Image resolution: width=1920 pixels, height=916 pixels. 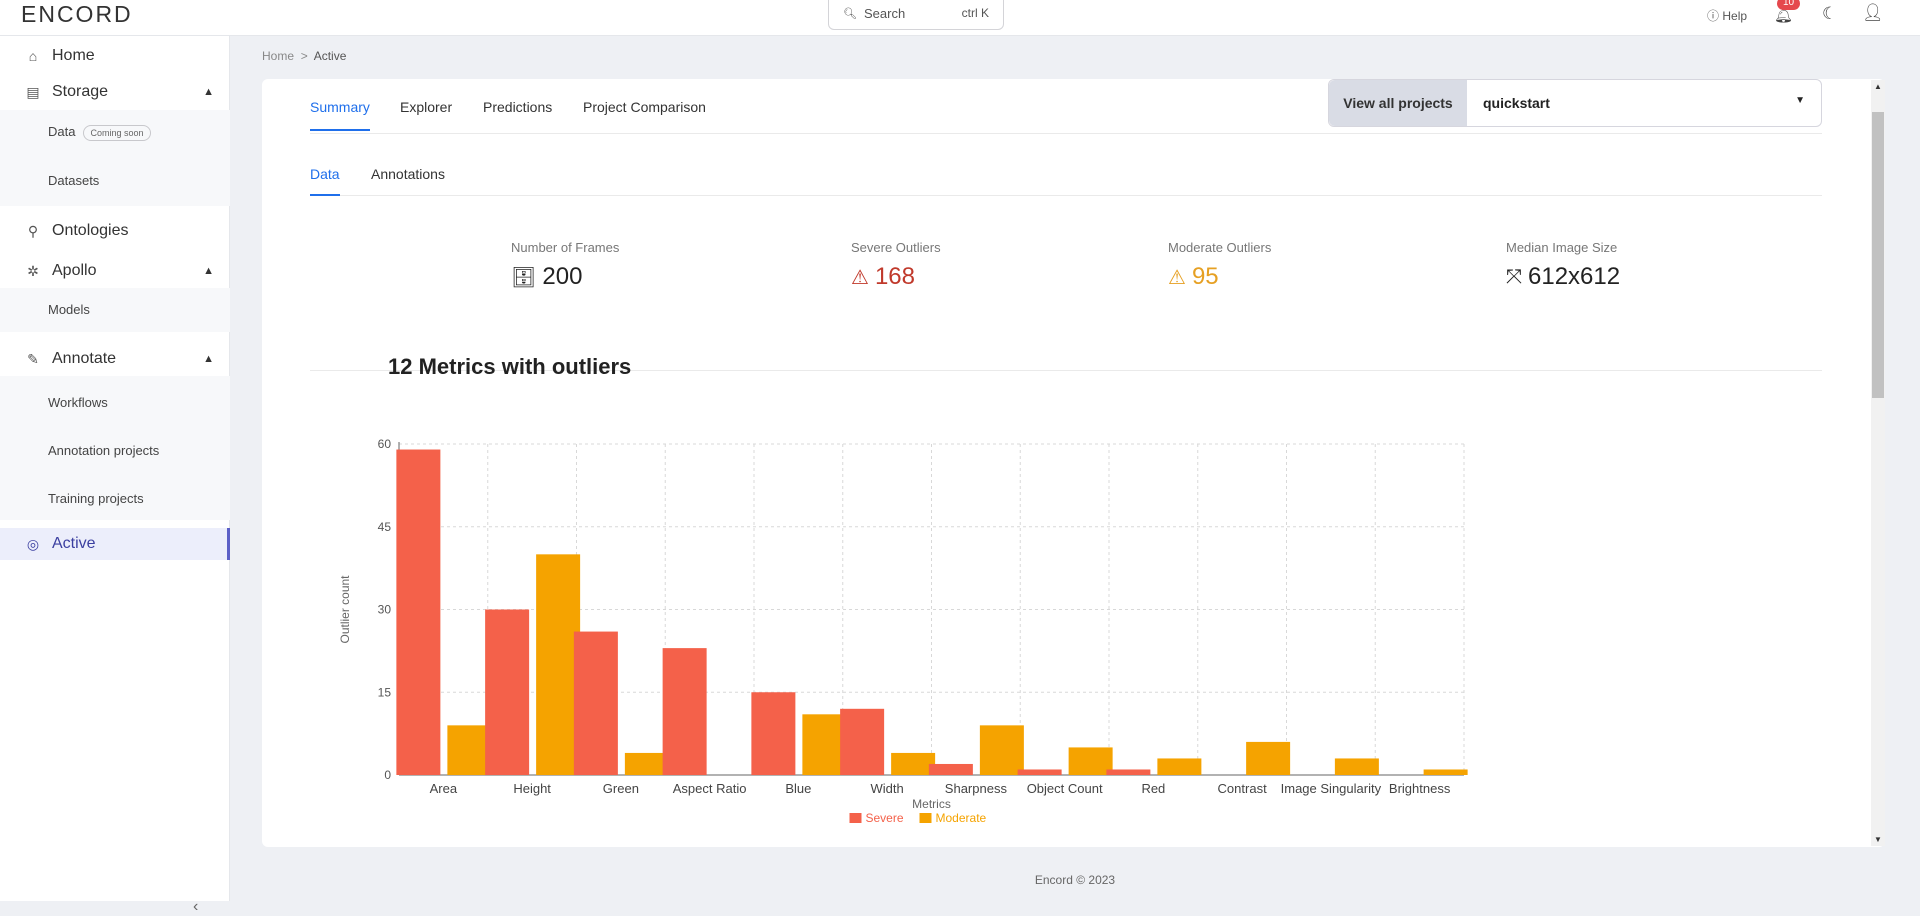 I want to click on scroll-down-icon: ▼, so click(x=1878, y=839).